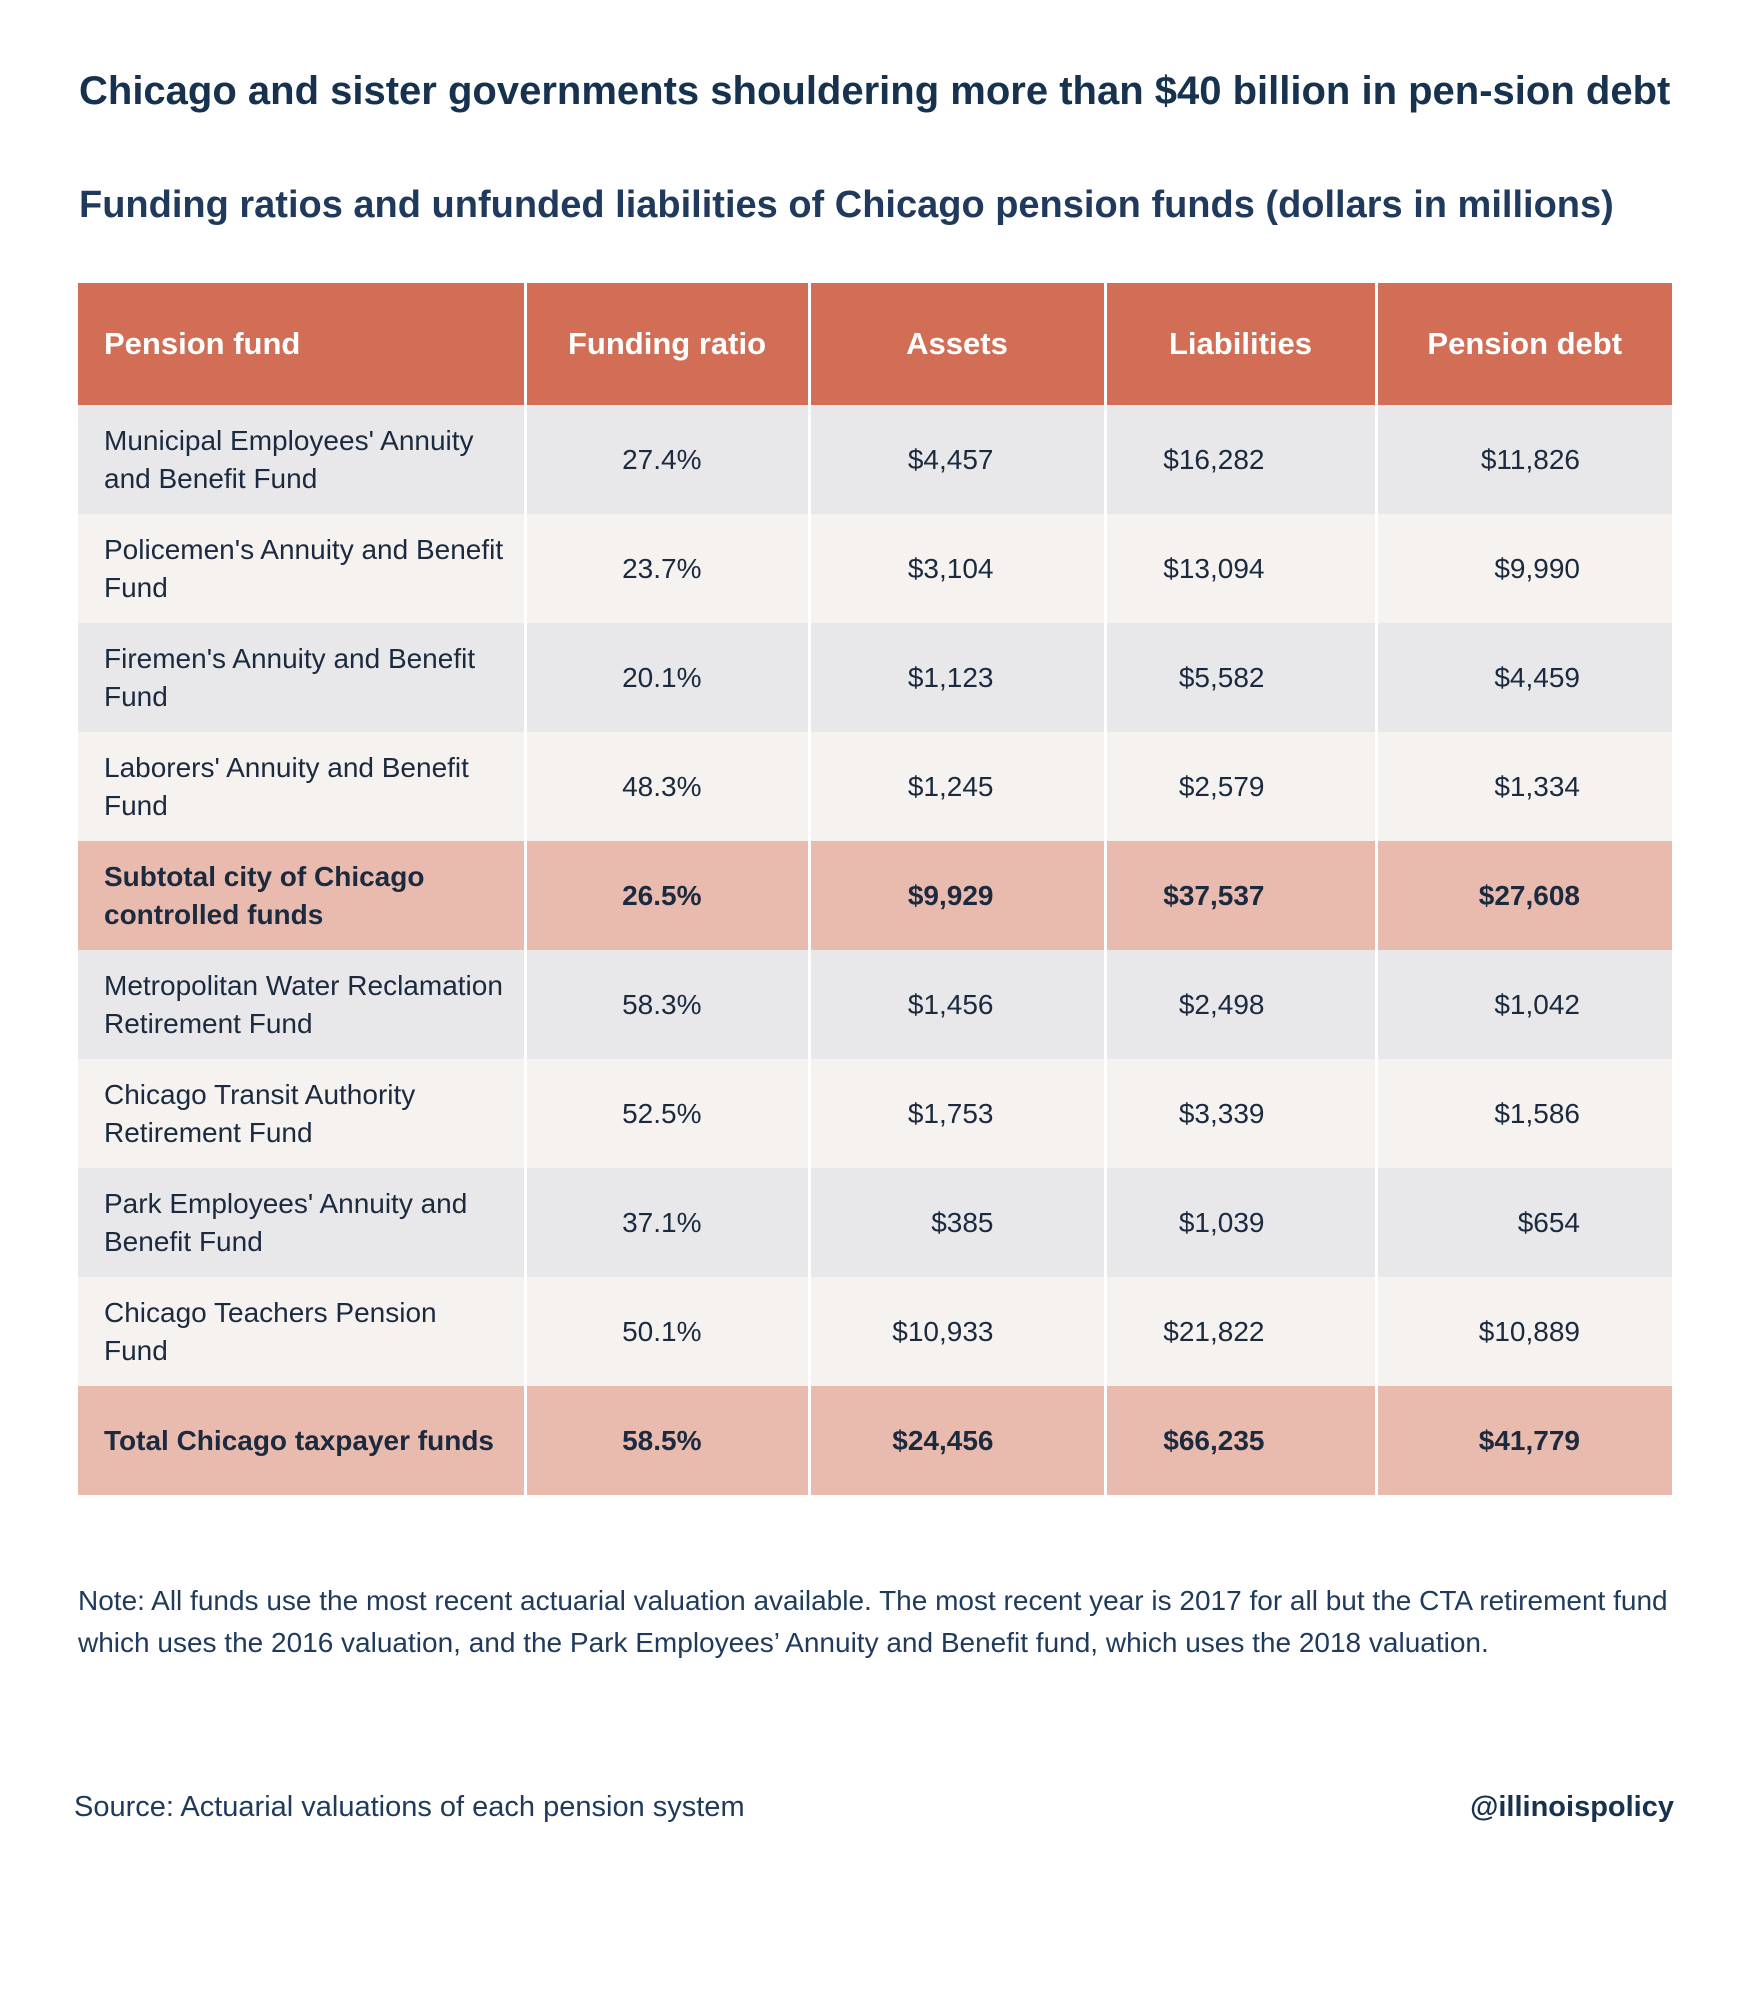 This screenshot has height=1993, width=1752. What do you see at coordinates (957, 568) in the screenshot?
I see `cell-assets: $3,104` at bounding box center [957, 568].